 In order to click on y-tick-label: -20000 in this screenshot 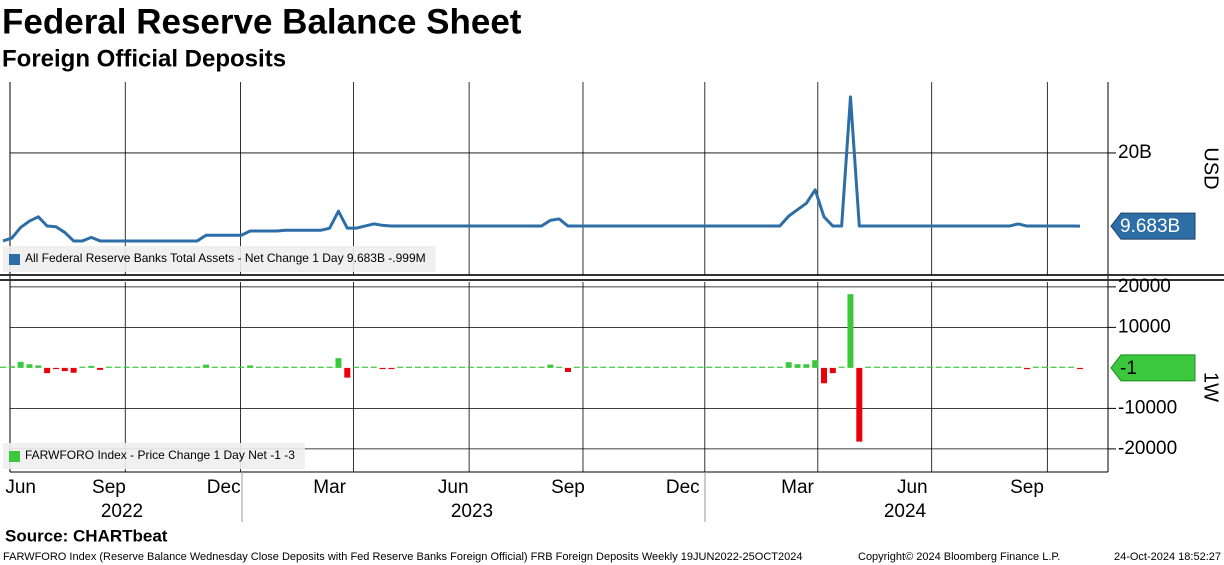, I will do `click(1147, 448)`.